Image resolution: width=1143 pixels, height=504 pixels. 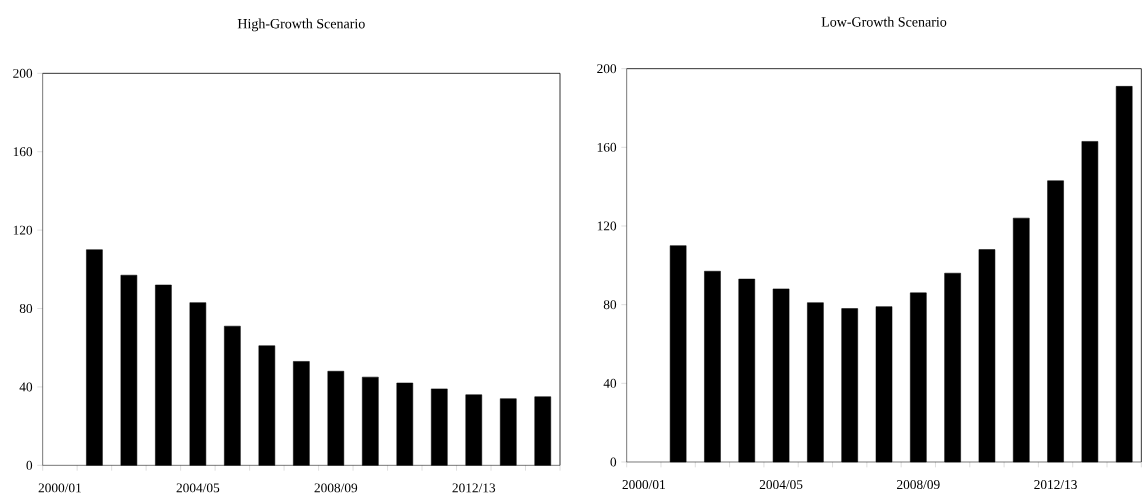 What do you see at coordinates (301, 25) in the screenshot?
I see `chart-title: High-Growth Scenario` at bounding box center [301, 25].